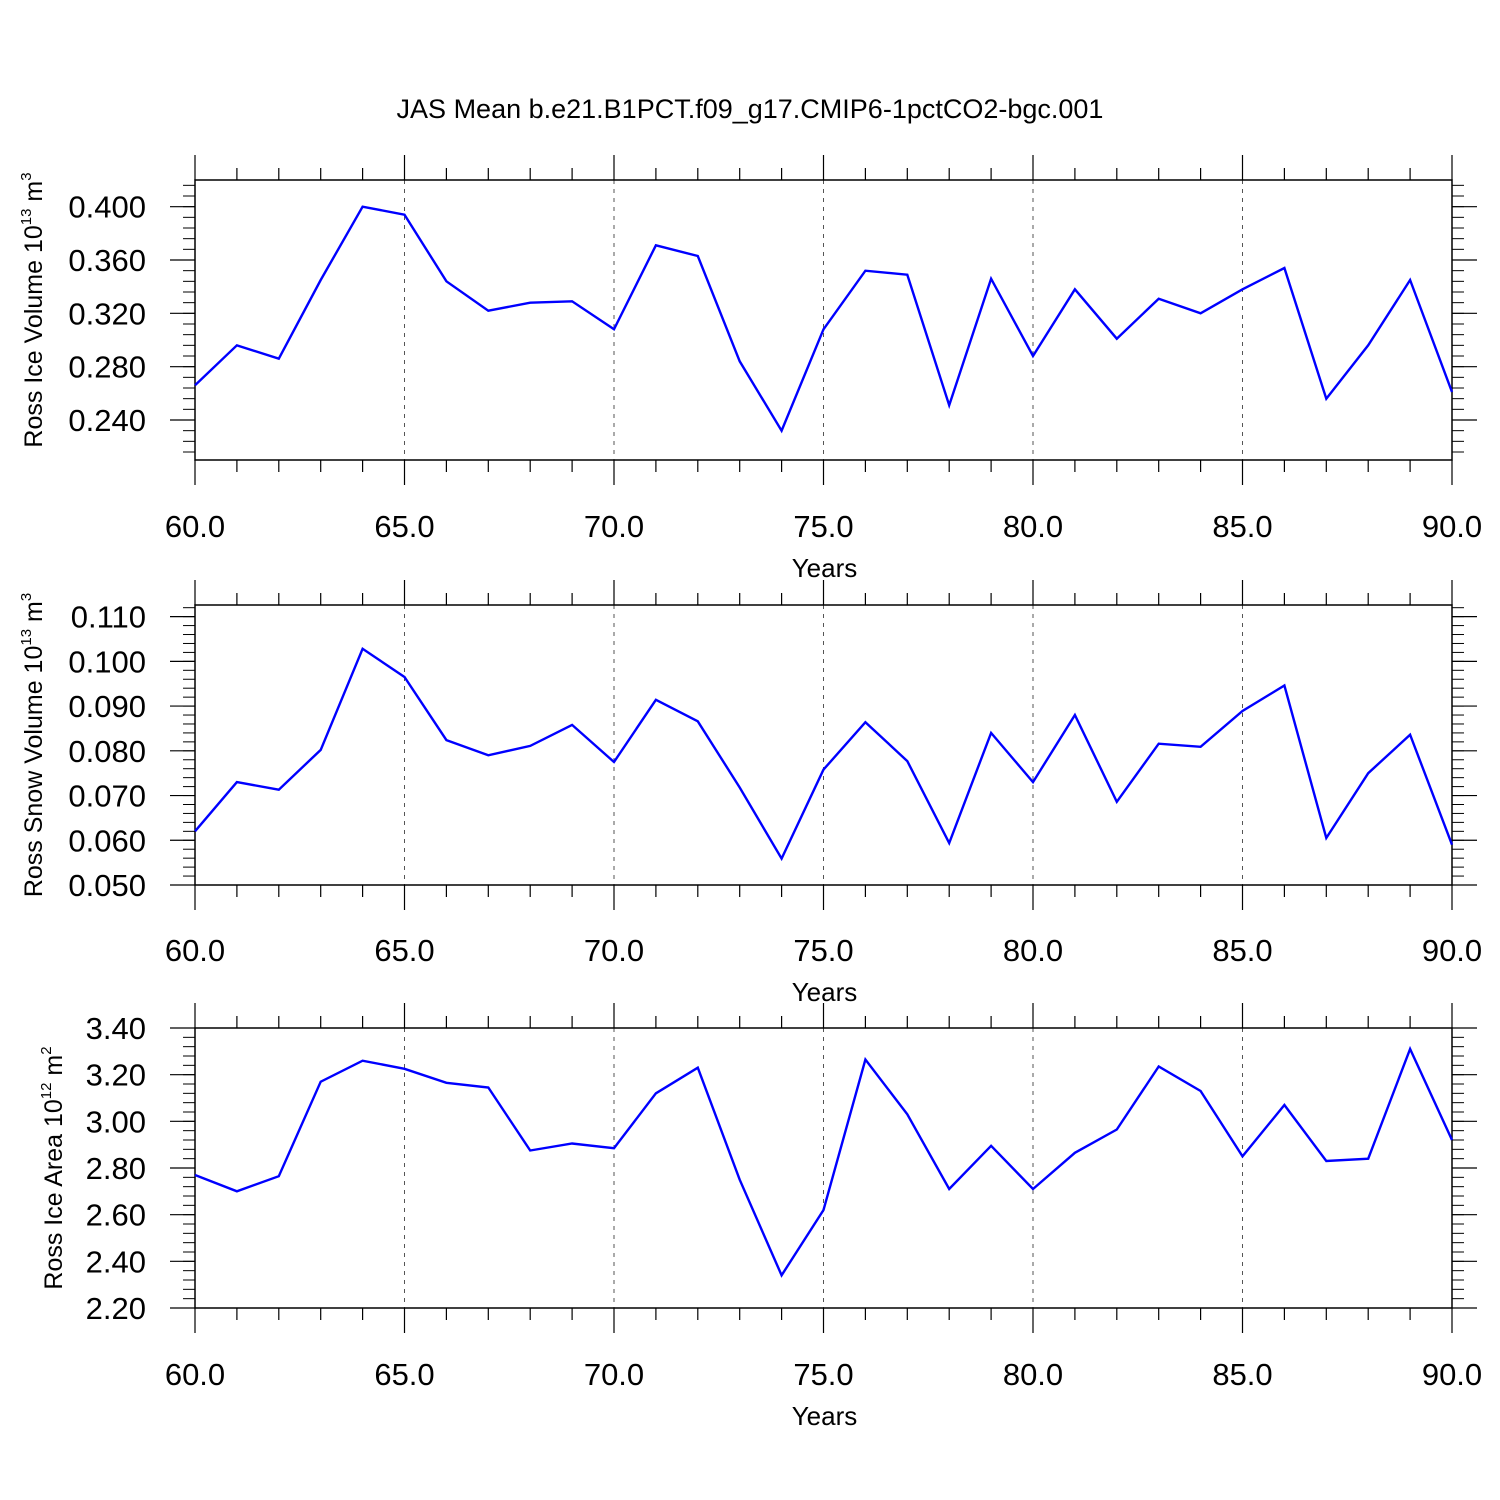 This screenshot has height=1500, width=1500. I want to click on y-tick-label: 0.060, so click(107, 840).